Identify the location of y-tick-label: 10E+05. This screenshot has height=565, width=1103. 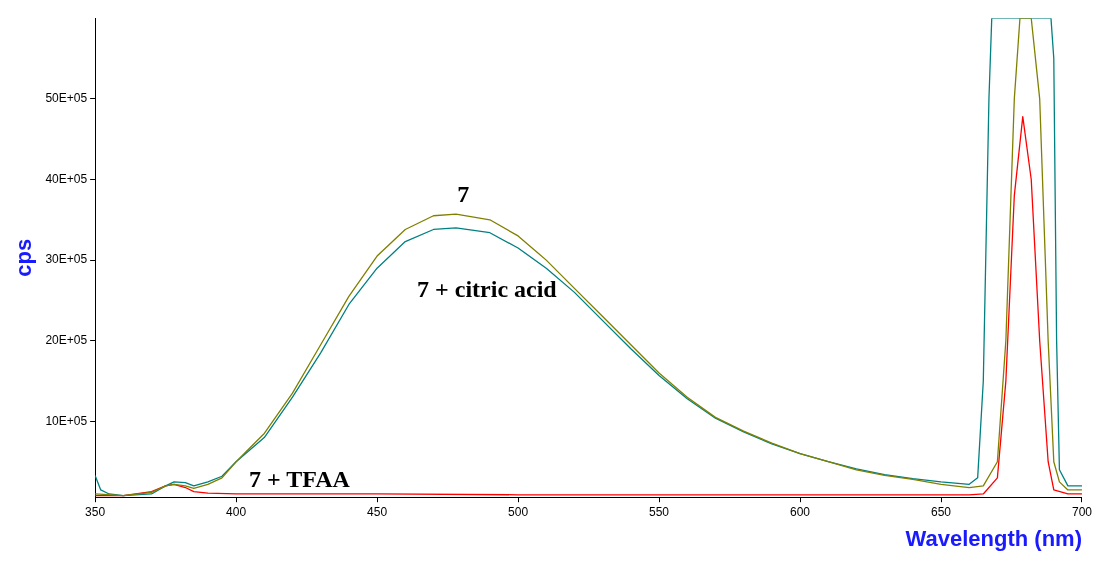
(66, 420).